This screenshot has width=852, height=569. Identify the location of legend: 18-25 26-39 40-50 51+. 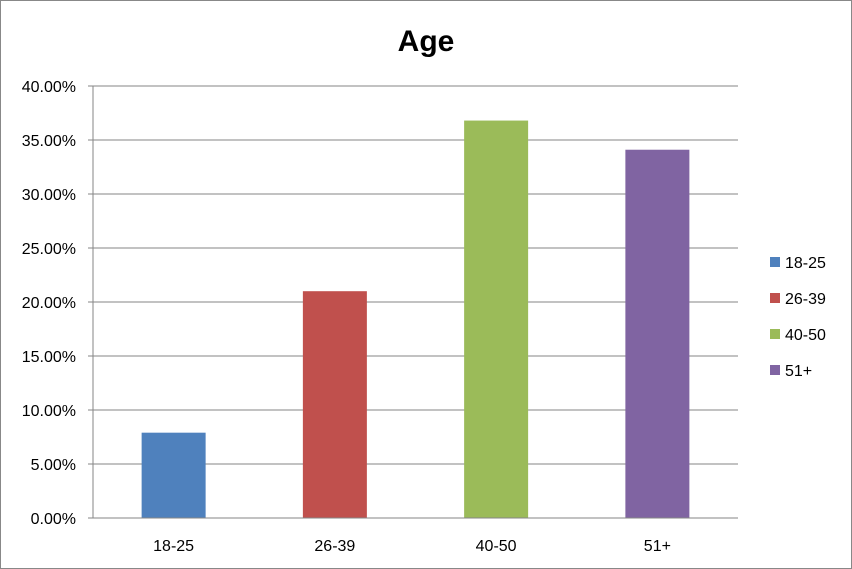
(798, 317).